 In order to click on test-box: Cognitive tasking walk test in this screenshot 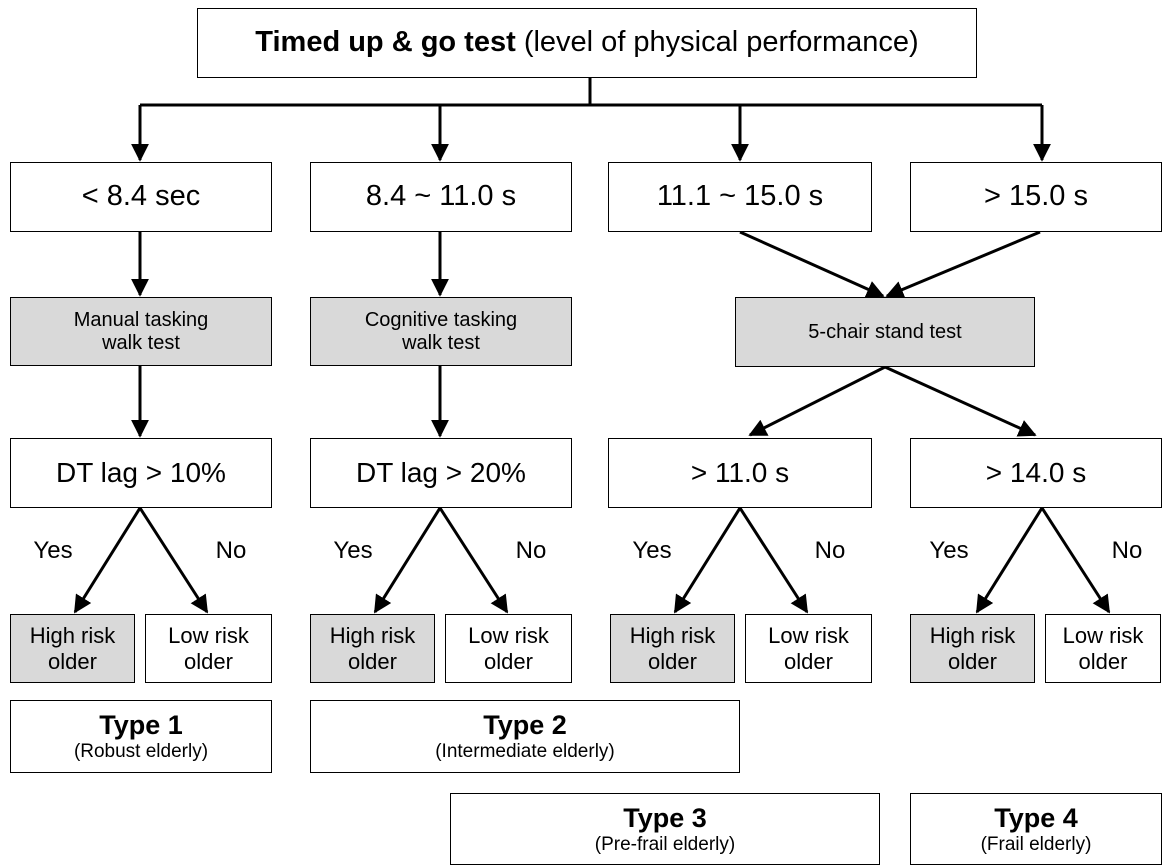, I will do `click(441, 331)`.